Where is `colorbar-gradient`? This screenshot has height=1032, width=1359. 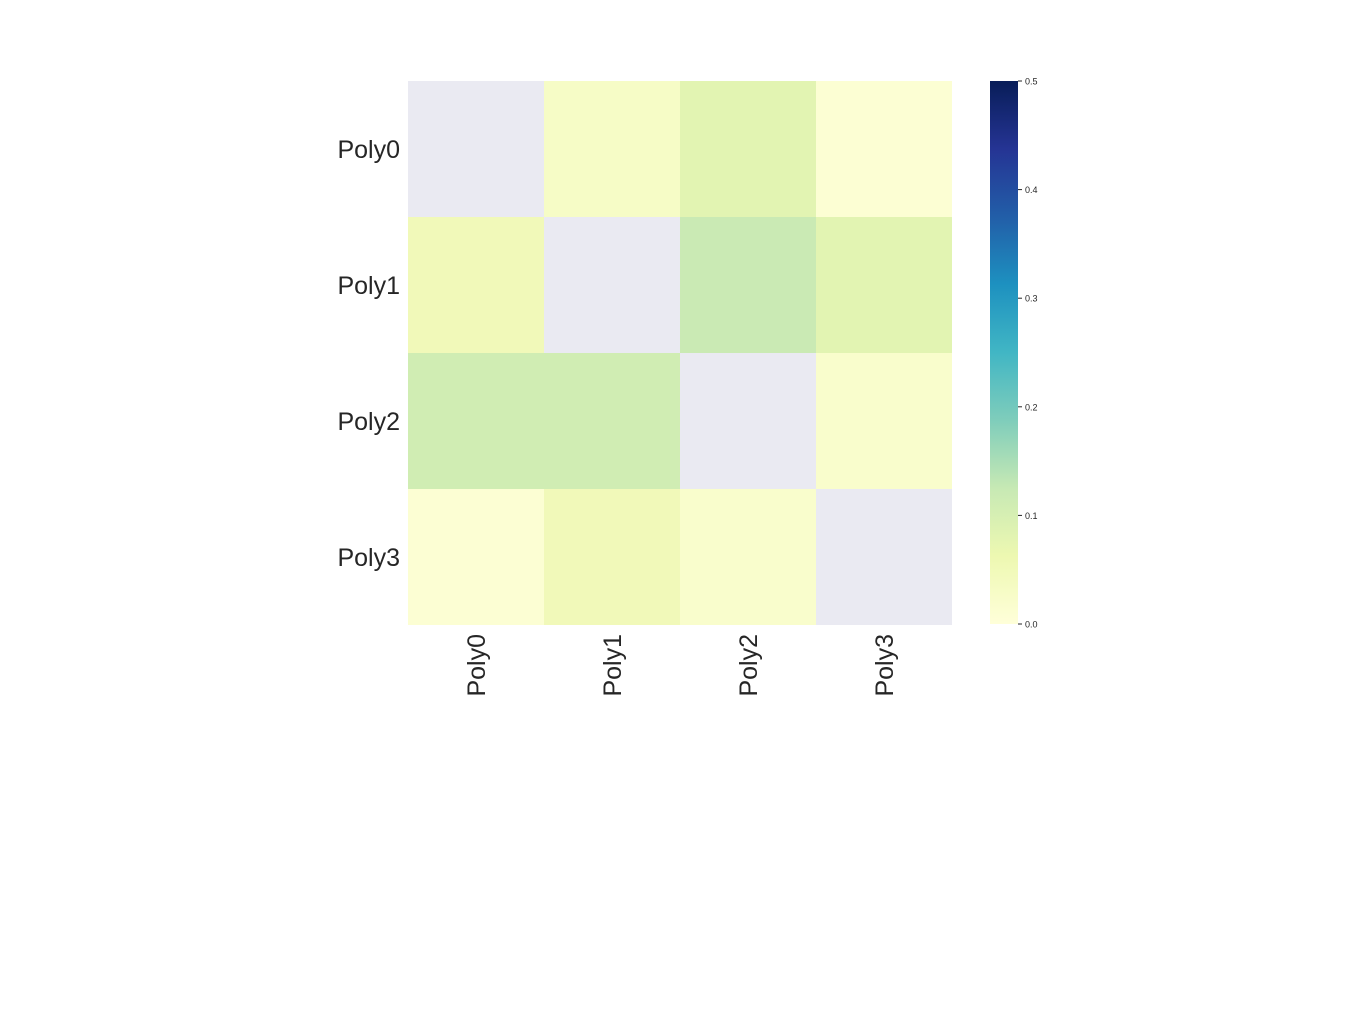 colorbar-gradient is located at coordinates (1004, 352).